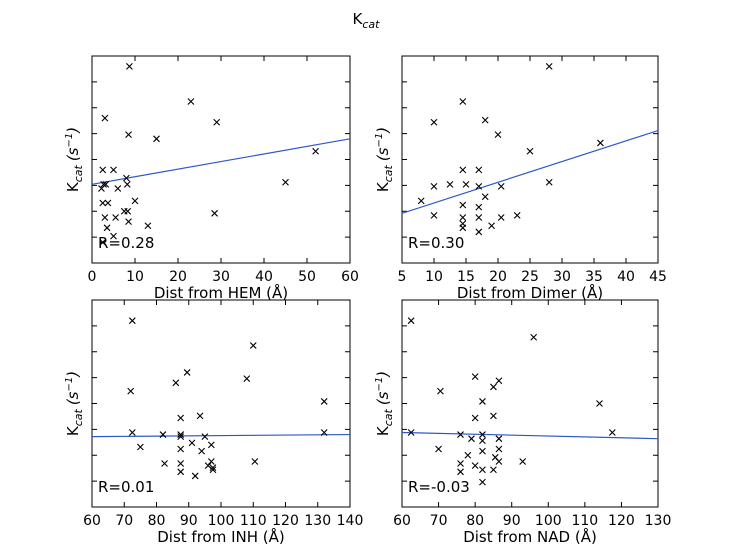  Describe the element at coordinates (439, 487) in the screenshot. I see `correlation-annotation: R=-0.03` at that location.